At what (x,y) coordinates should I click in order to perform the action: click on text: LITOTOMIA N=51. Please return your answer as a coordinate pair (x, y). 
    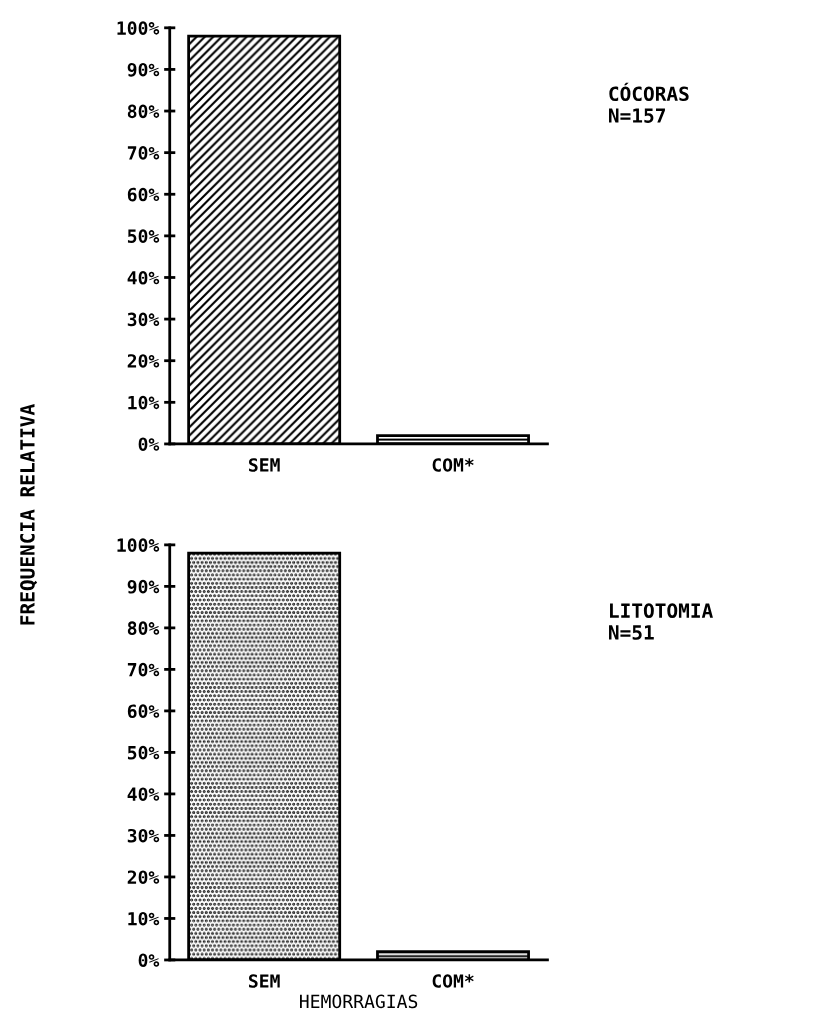
    Looking at the image, I should click on (661, 621).